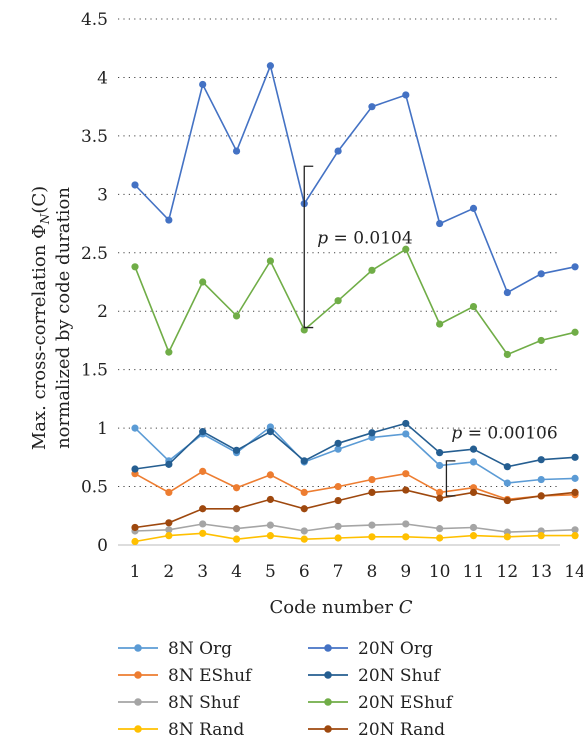 Image resolution: width=583 pixels, height=753 pixels. What do you see at coordinates (200, 649) in the screenshot?
I see `legend-label-8n-org: 8N Org` at bounding box center [200, 649].